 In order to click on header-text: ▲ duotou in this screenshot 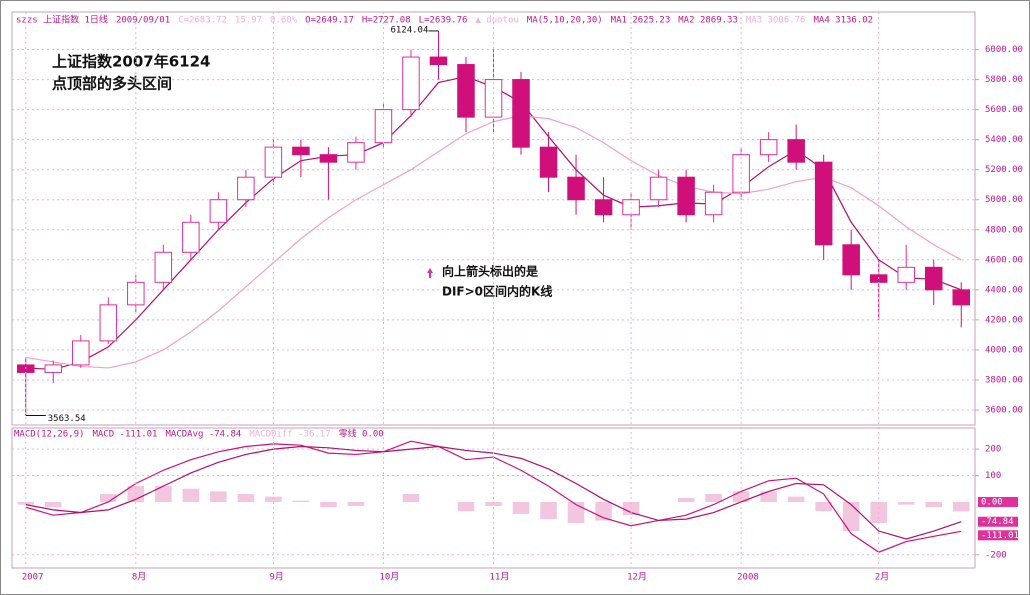, I will do `click(496, 21)`.